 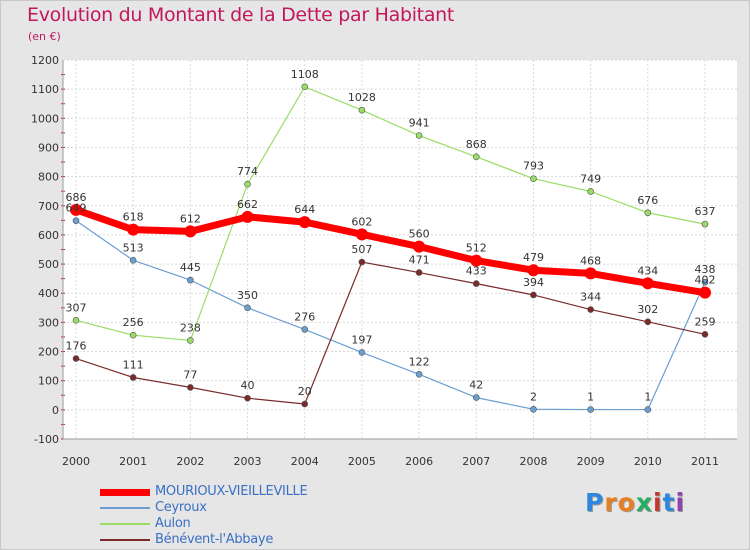 I want to click on data-label: 434, so click(x=647, y=270).